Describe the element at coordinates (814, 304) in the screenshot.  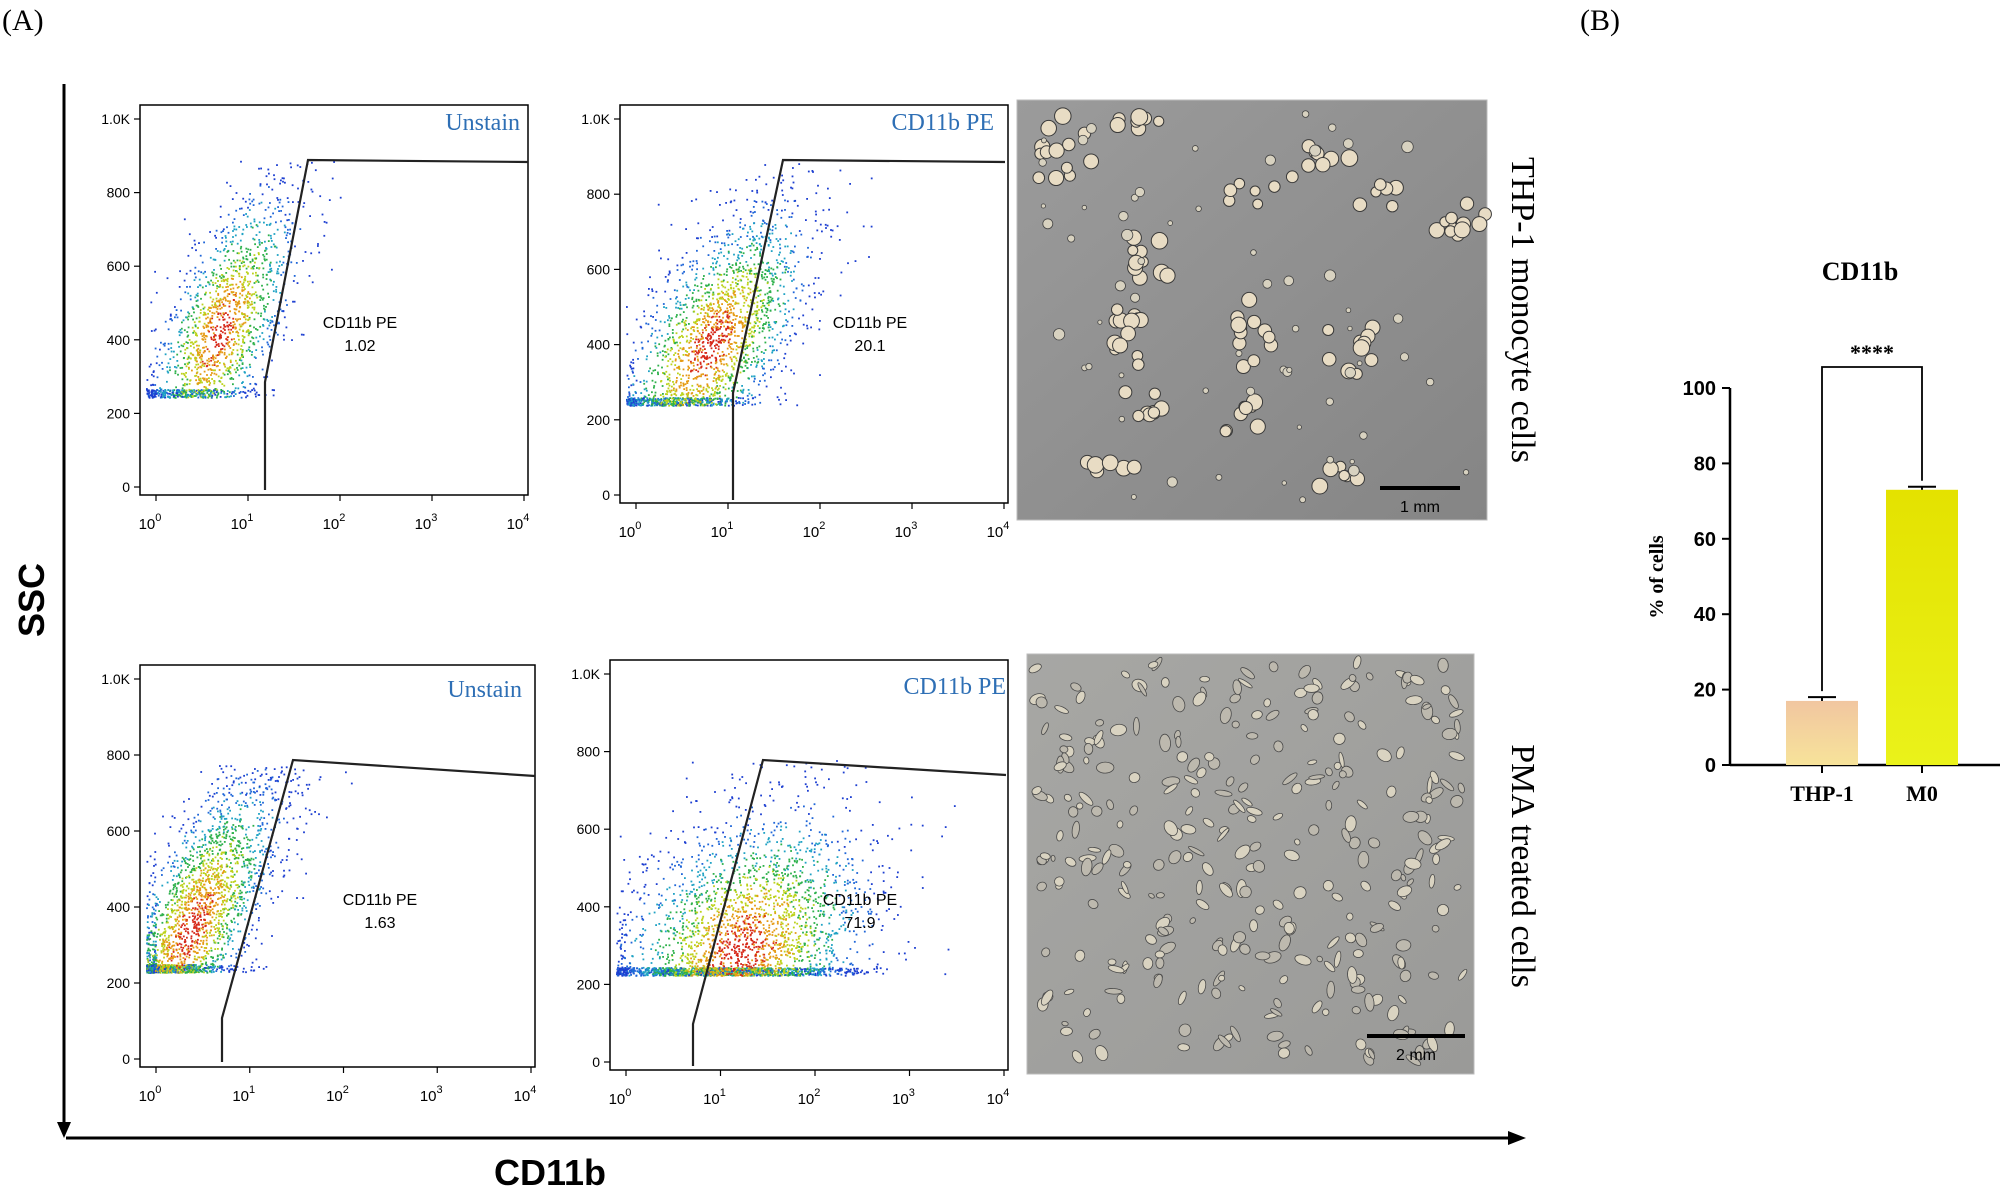
I see `flow-plot-frame` at that location.